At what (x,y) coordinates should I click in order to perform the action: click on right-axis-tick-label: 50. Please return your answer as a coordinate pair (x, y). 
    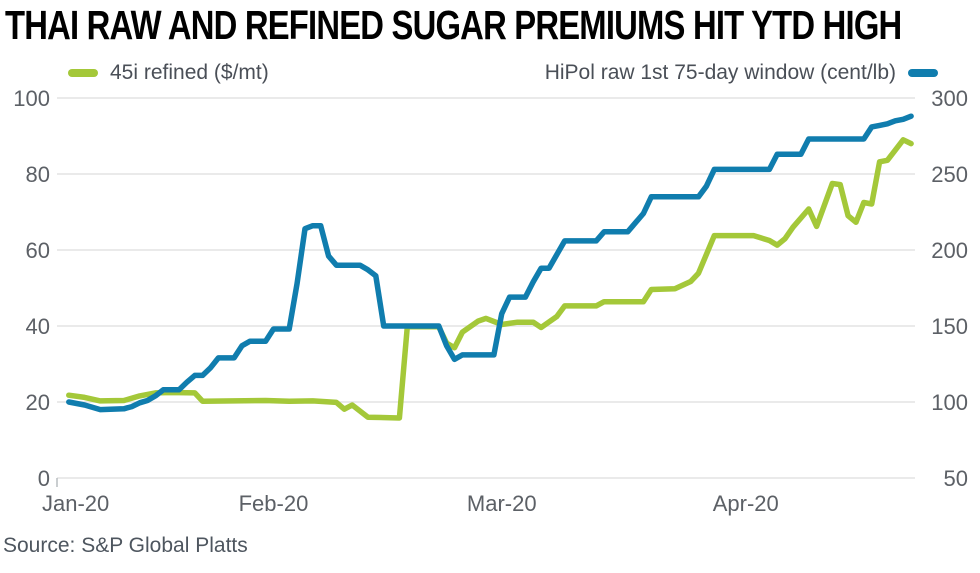
    Looking at the image, I should click on (956, 478).